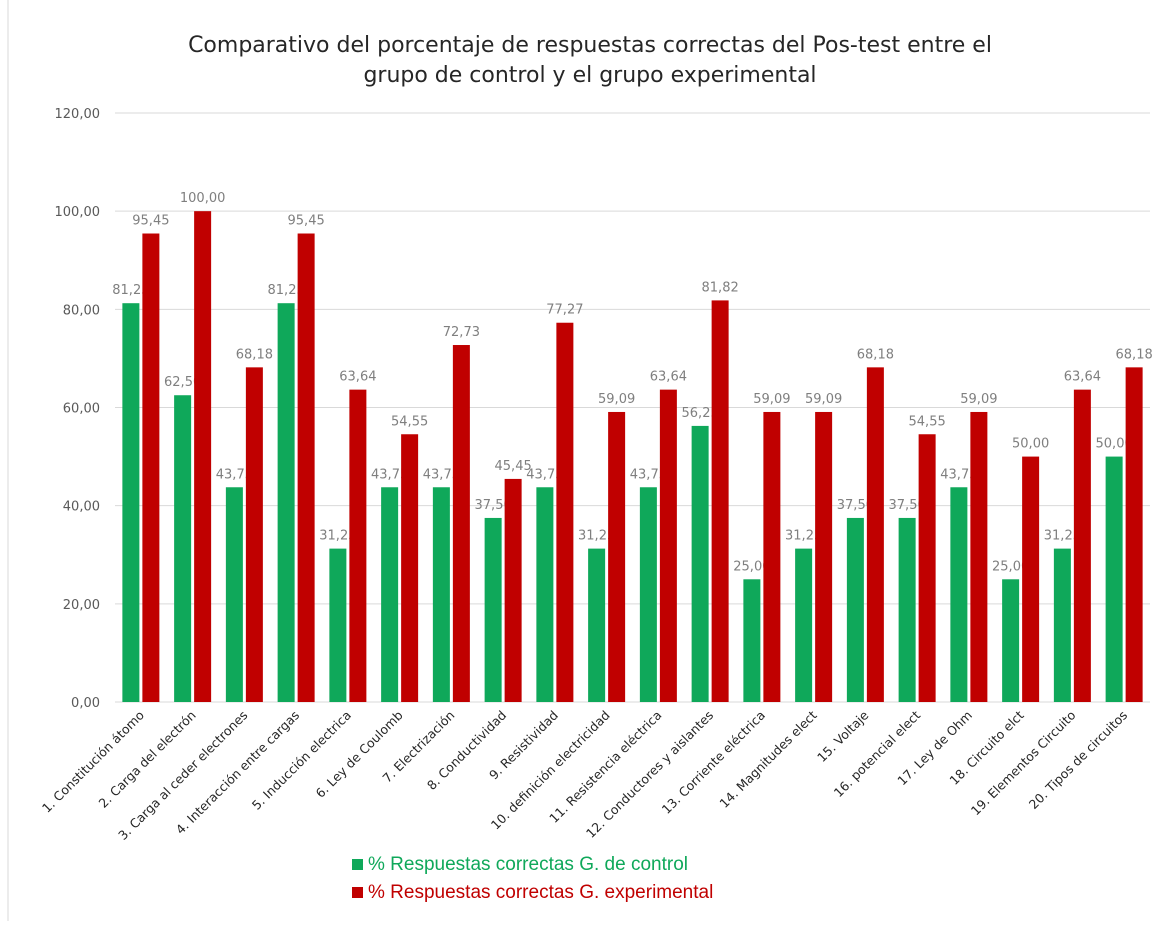 The width and height of the screenshot is (1165, 926). I want to click on chart-title: grupo de control y el grupo experimental, so click(589, 75).